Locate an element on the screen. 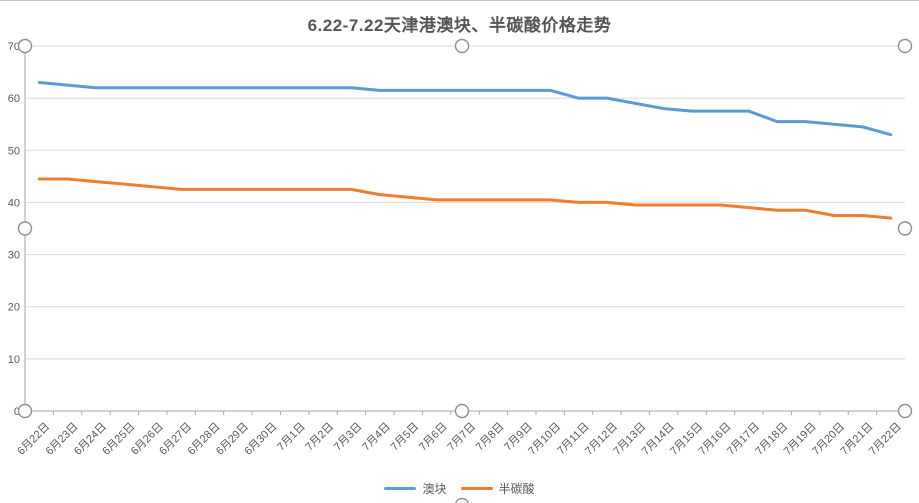  legend: 澳块 半碳酸 is located at coordinates (459, 488).